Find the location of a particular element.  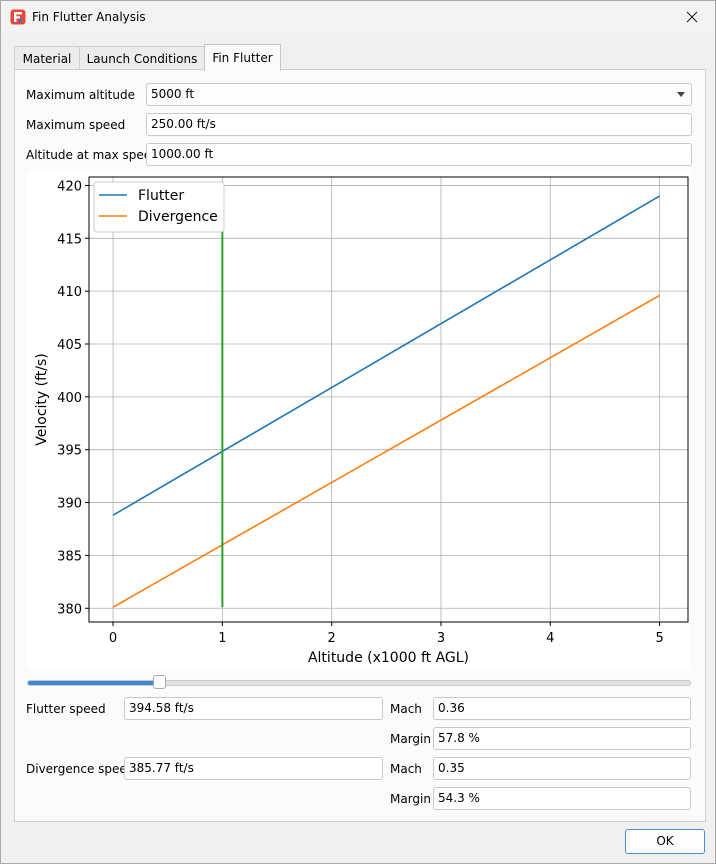

max-altitude-value: 5000 ft is located at coordinates (173, 94).